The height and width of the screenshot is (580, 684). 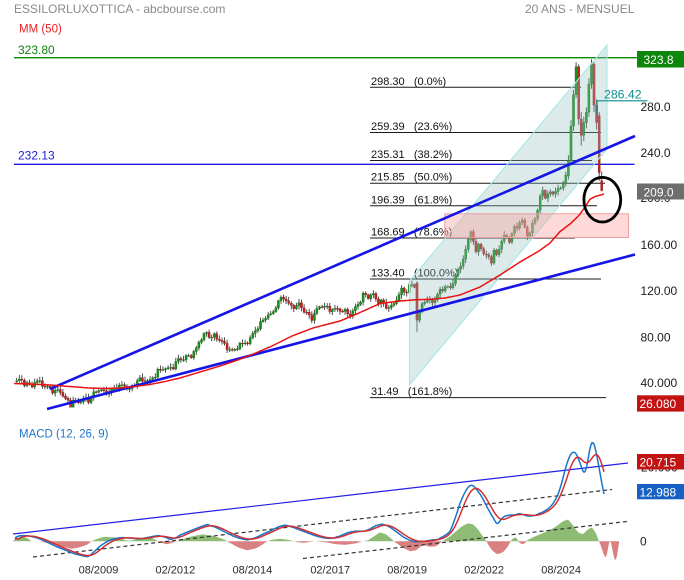 I want to click on svg-text: 08/2024, so click(x=561, y=571).